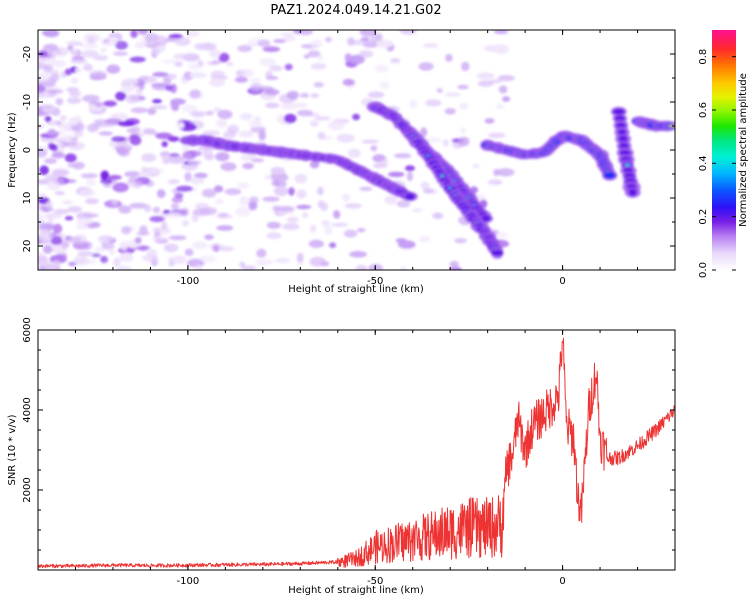  I want to click on y-tick-label: 0, so click(27, 150).